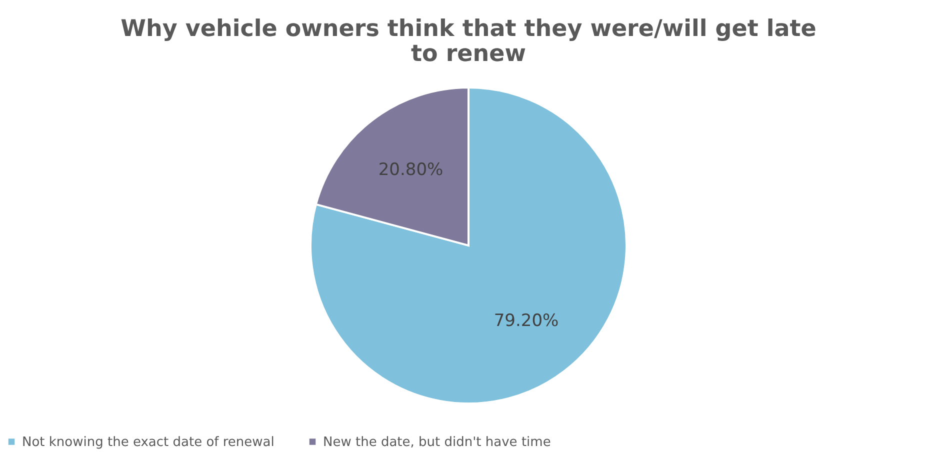  Describe the element at coordinates (468, 29) in the screenshot. I see `text: Why vehicle owners think that they were/will get late` at that location.